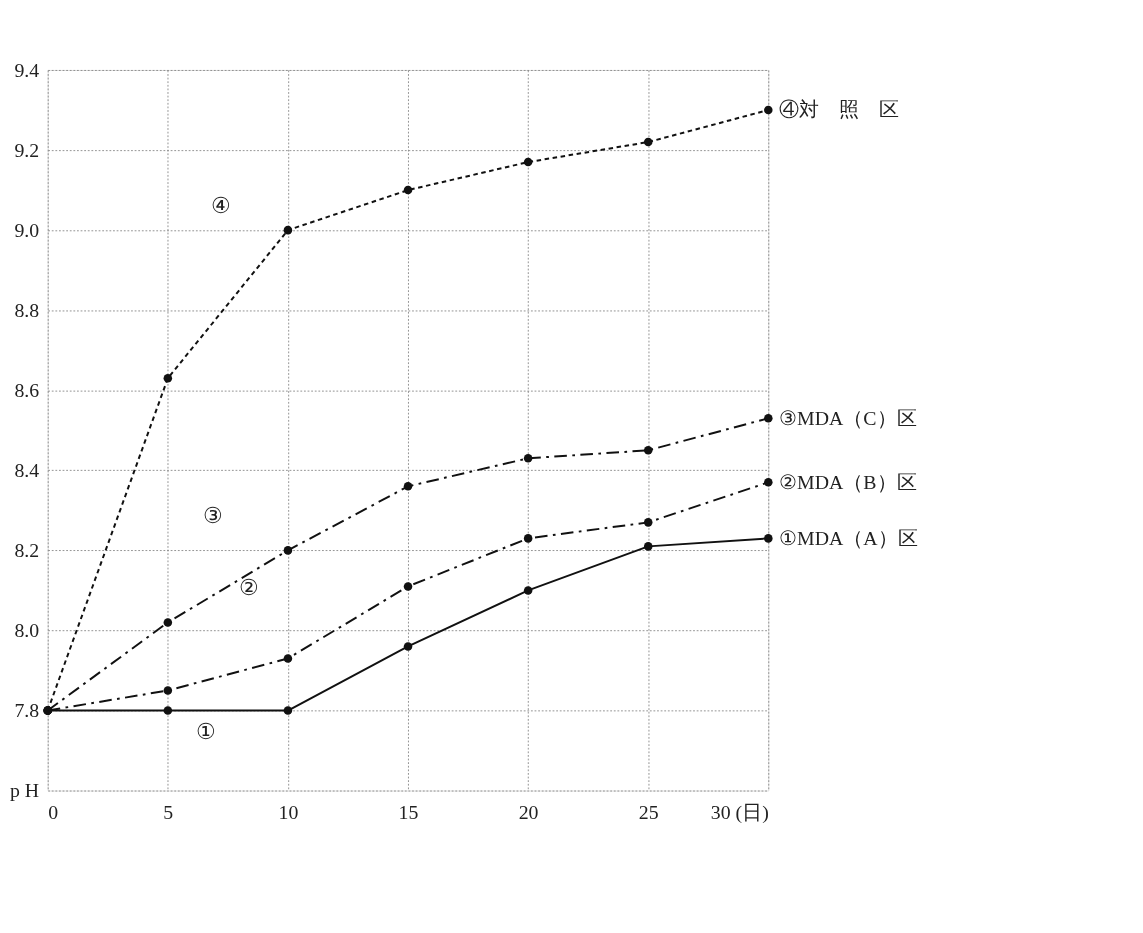 The width and height of the screenshot is (1143, 933). I want to click on x-tick-label: 10, so click(288, 811).